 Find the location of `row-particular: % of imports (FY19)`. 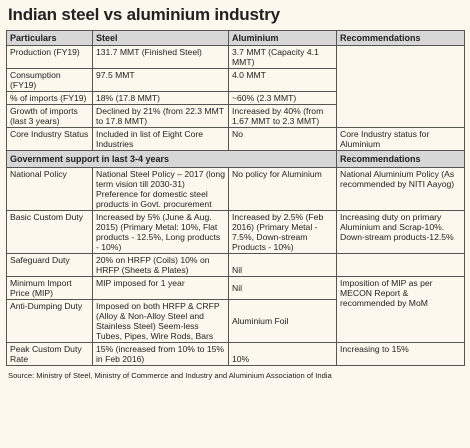

row-particular: % of imports (FY19) is located at coordinates (49, 98).